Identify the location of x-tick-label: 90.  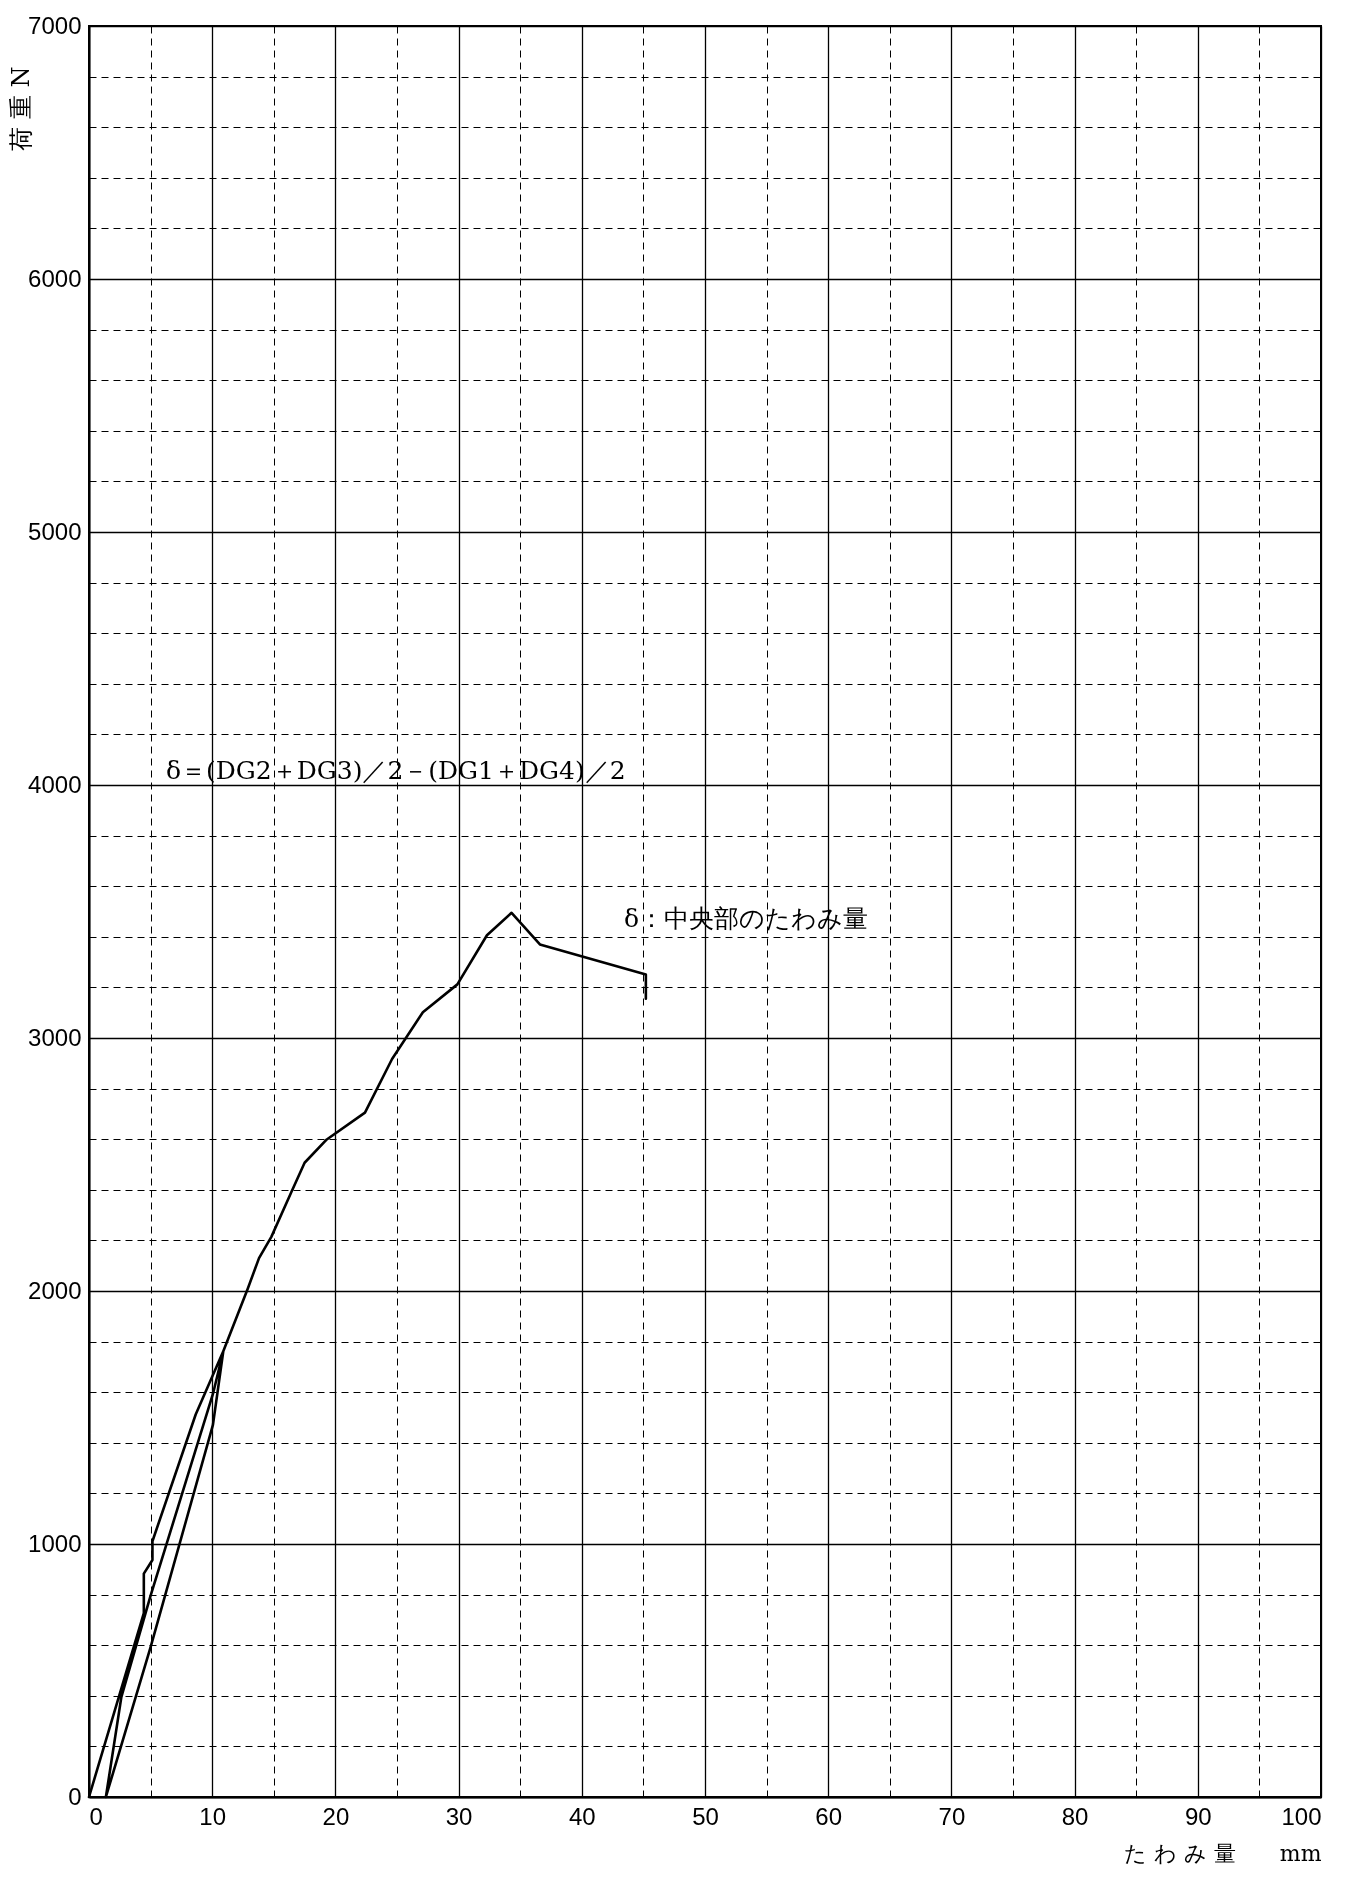
(1198, 1816).